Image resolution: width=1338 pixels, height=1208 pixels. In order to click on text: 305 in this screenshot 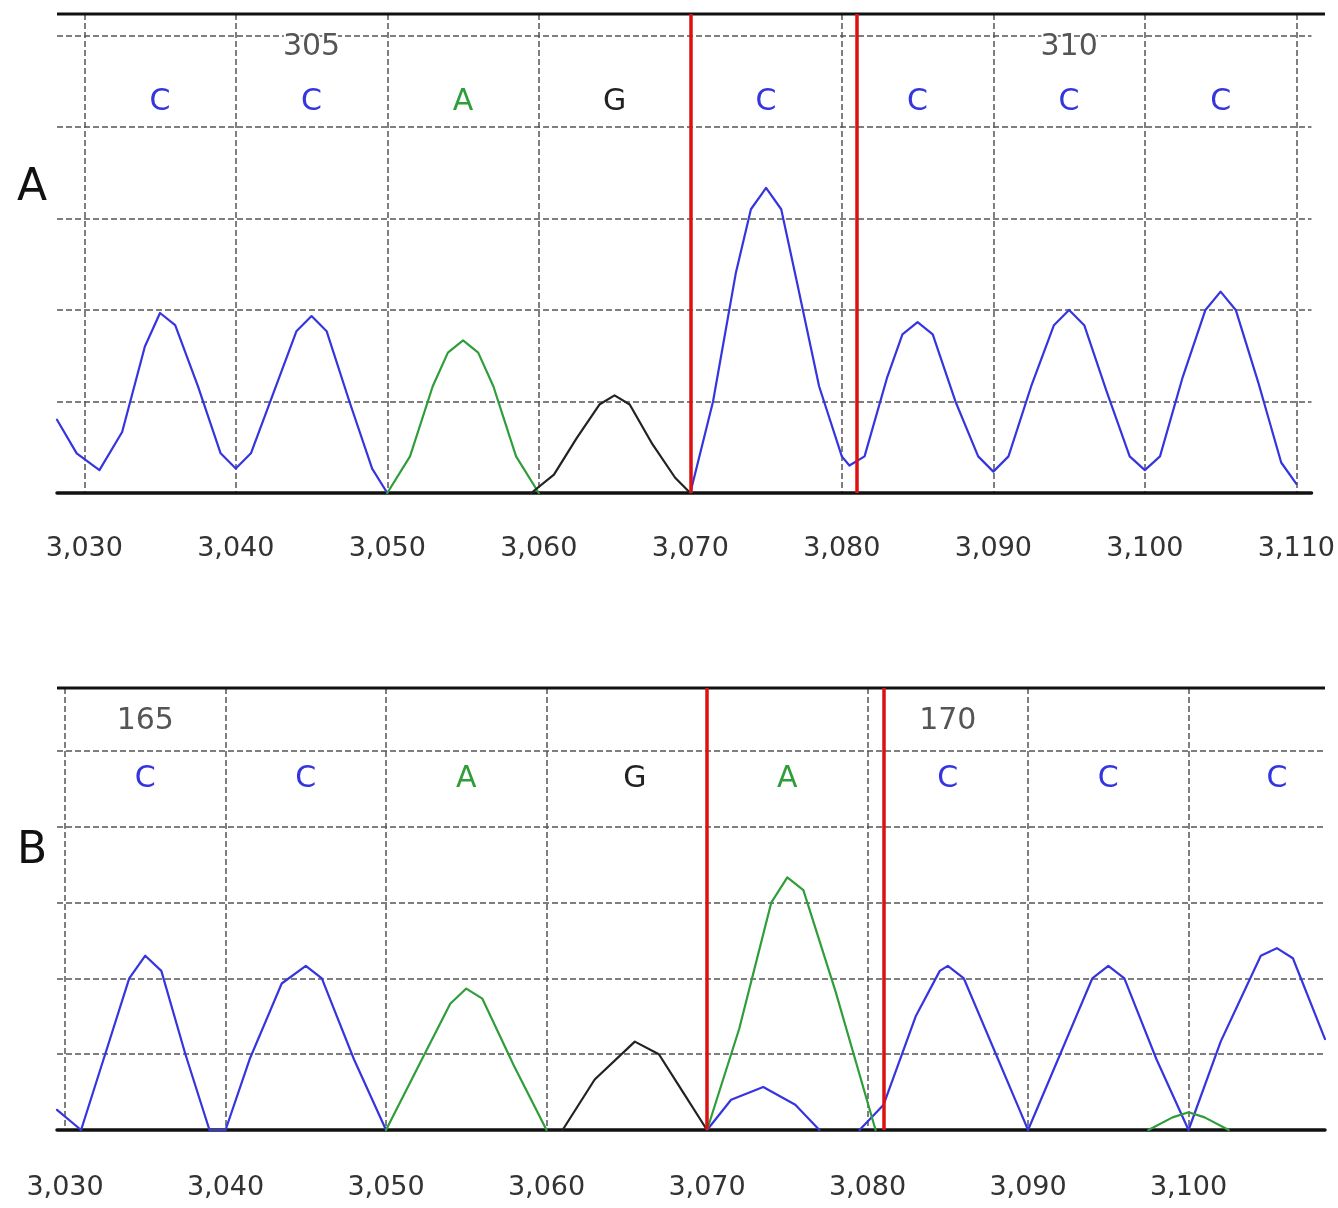, I will do `click(311, 45)`.